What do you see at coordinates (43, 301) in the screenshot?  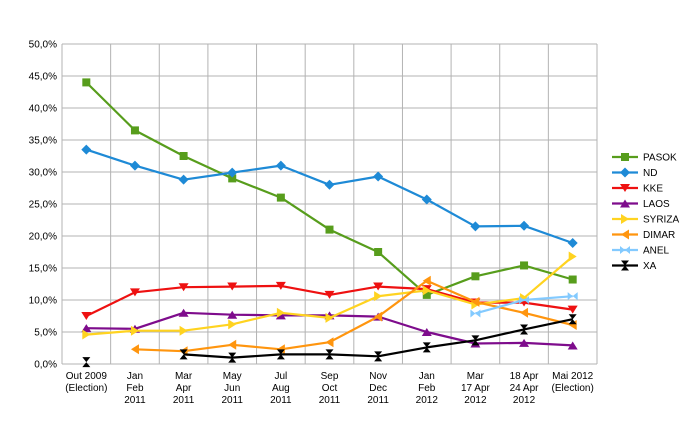 I see `y-tick-label: 10,0%` at bounding box center [43, 301].